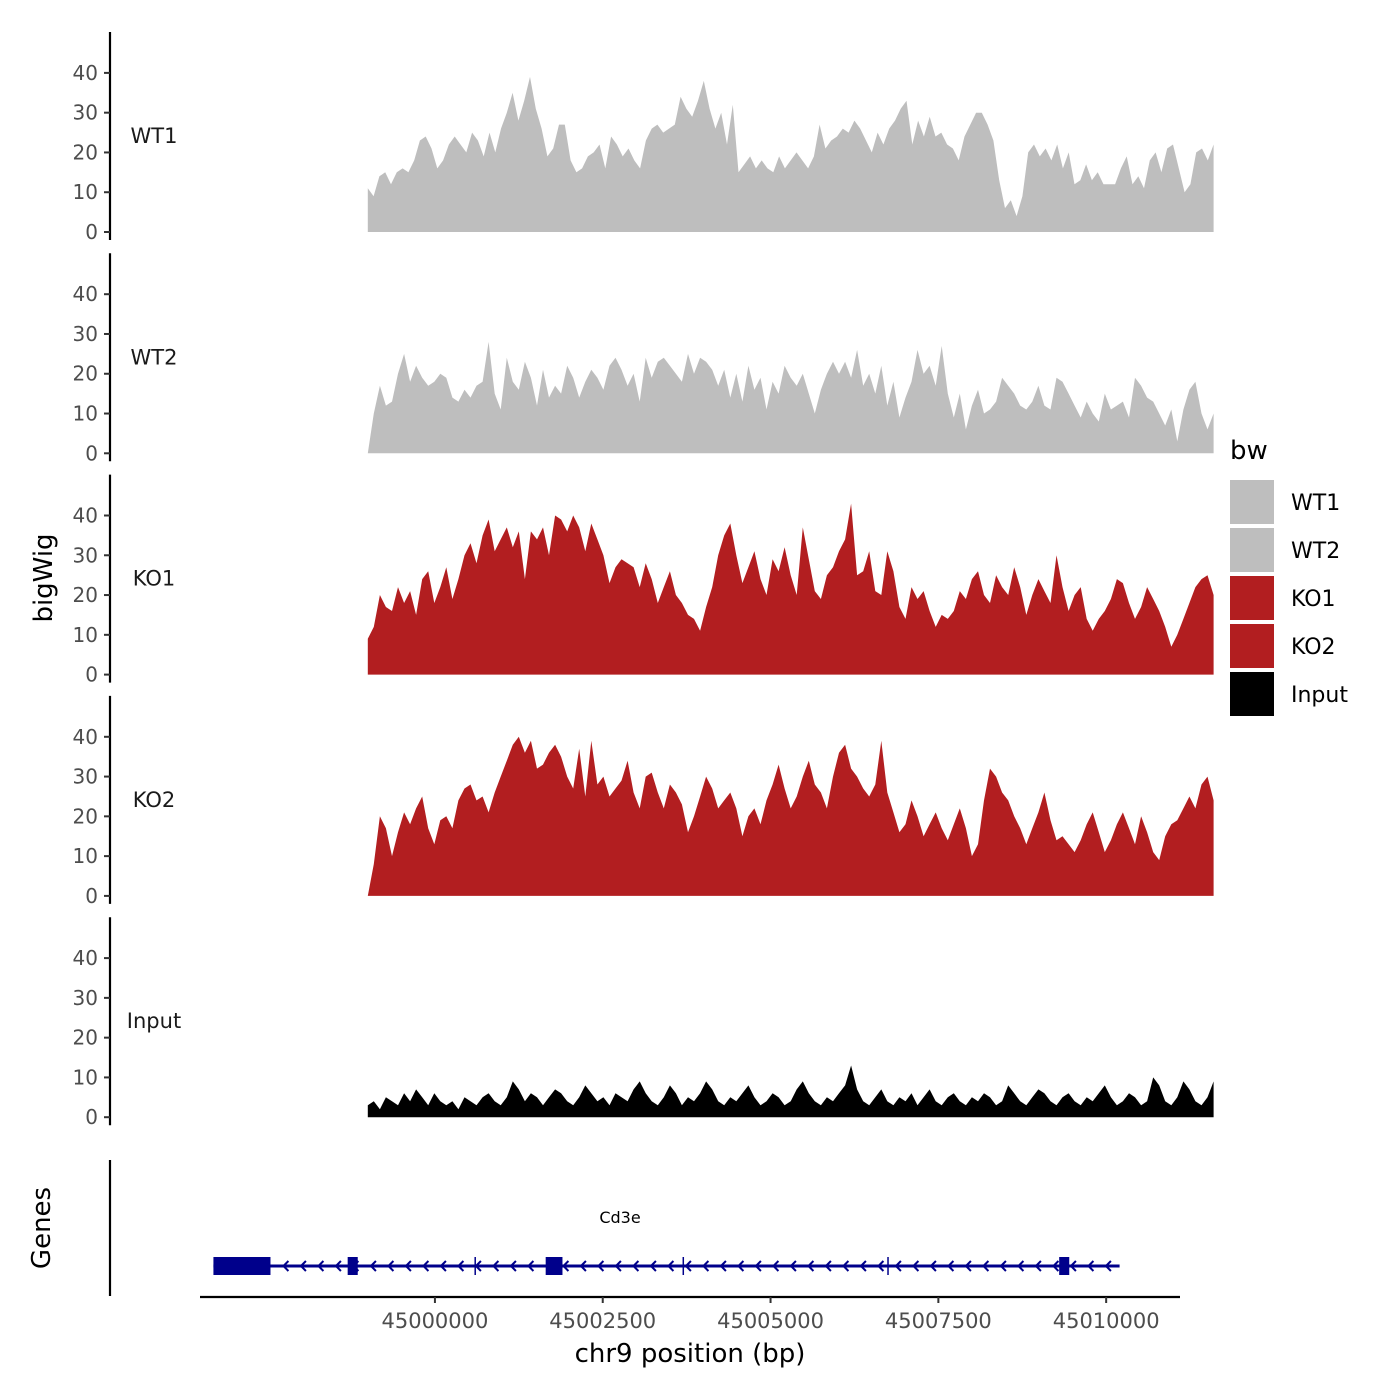 The image size is (1400, 1400). I want to click on coverage-area-input, so click(790, 1091).